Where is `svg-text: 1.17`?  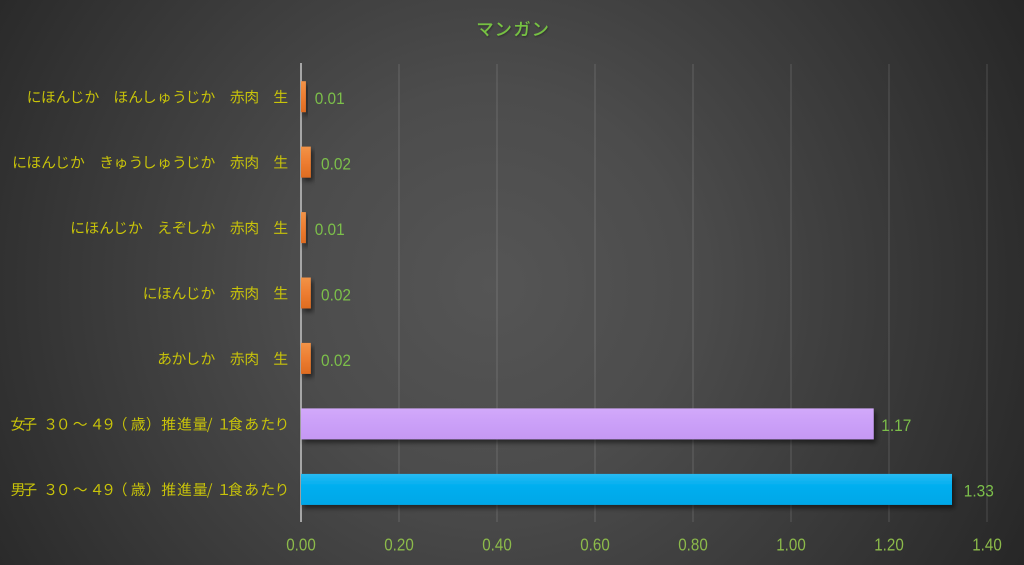
svg-text: 1.17 is located at coordinates (896, 426).